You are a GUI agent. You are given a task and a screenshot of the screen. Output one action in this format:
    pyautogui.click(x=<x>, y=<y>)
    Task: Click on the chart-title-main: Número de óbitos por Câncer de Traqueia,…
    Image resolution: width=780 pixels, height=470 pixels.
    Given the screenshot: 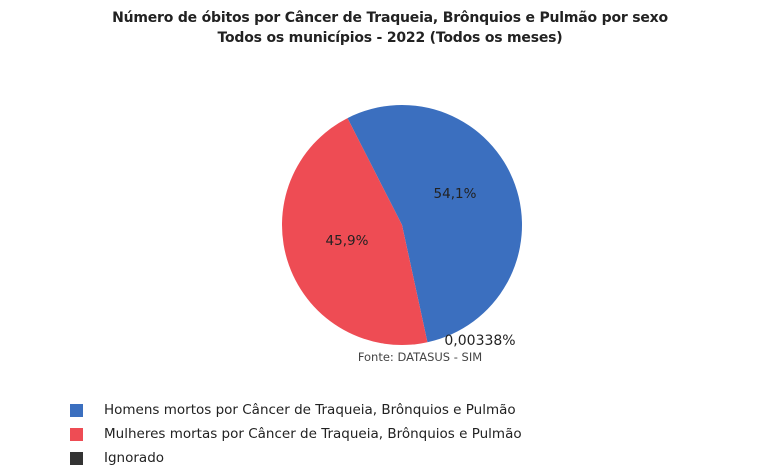 What is the action you would take?
    pyautogui.click(x=390, y=18)
    